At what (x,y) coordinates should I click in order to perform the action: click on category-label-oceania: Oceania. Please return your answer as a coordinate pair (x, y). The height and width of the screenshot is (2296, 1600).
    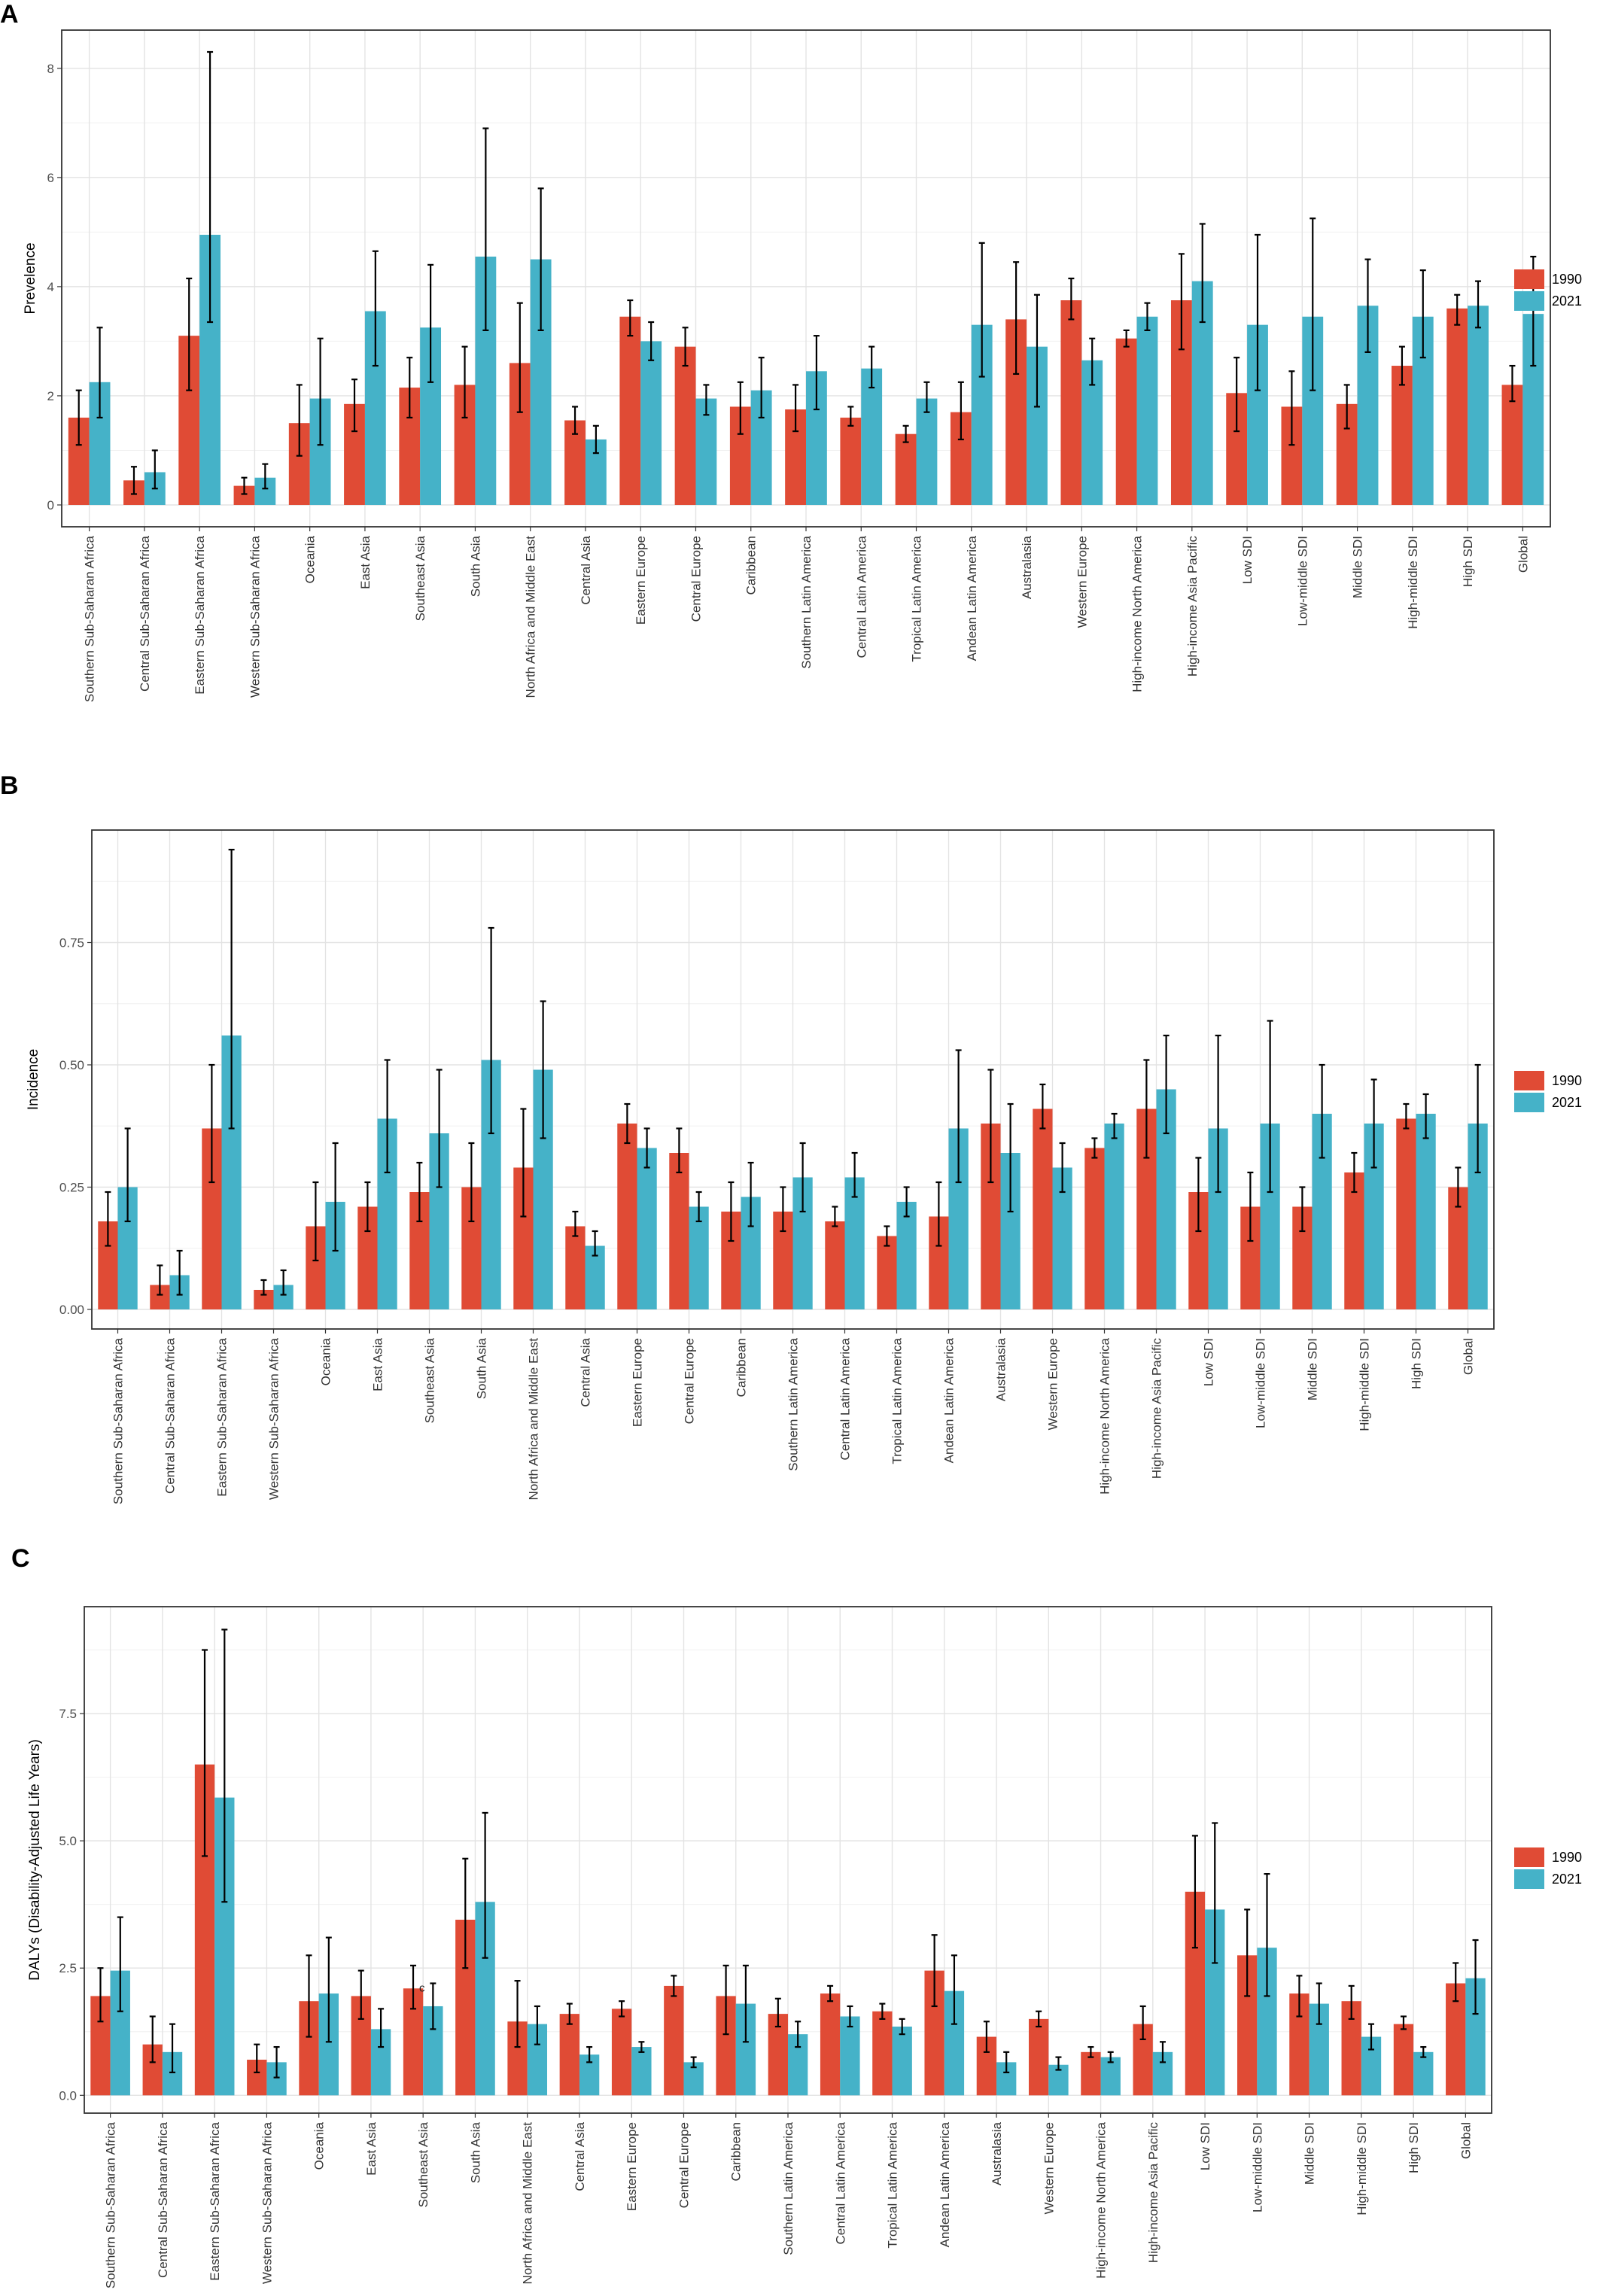
    Looking at the image, I should click on (326, 1361).